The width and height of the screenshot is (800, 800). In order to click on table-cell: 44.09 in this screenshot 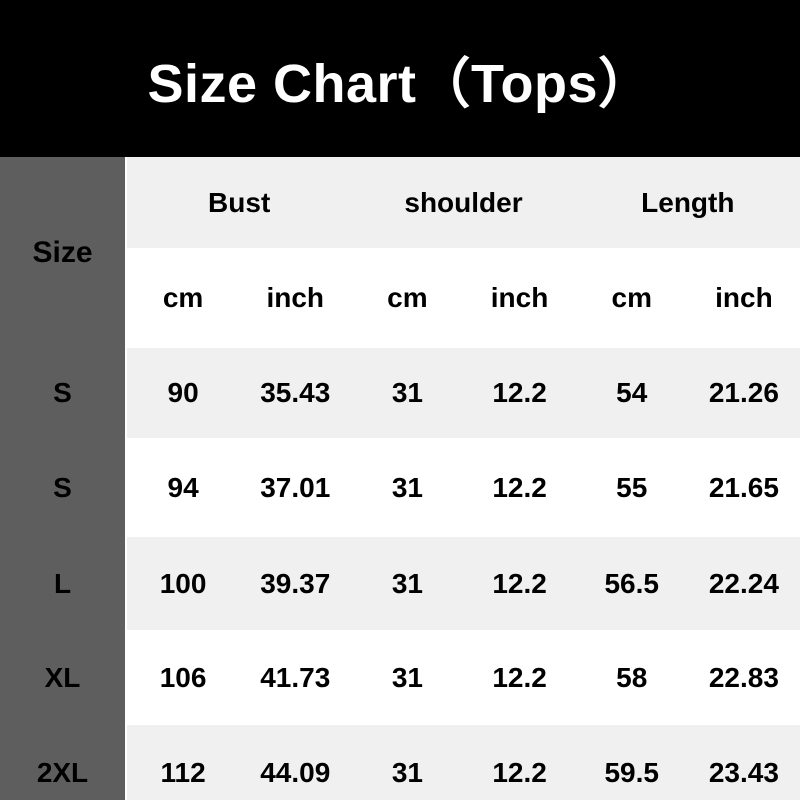, I will do `click(295, 772)`.